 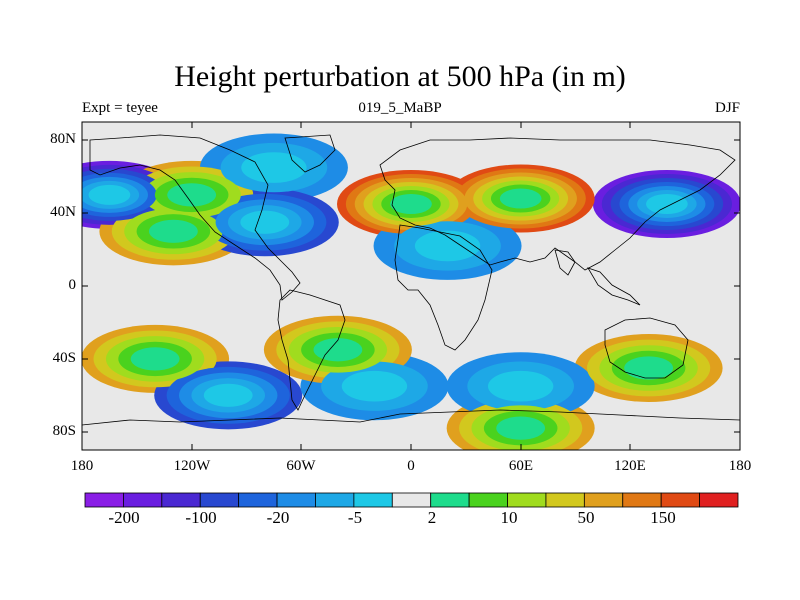 What do you see at coordinates (63, 139) in the screenshot?
I see `y-label-80n: 80N` at bounding box center [63, 139].